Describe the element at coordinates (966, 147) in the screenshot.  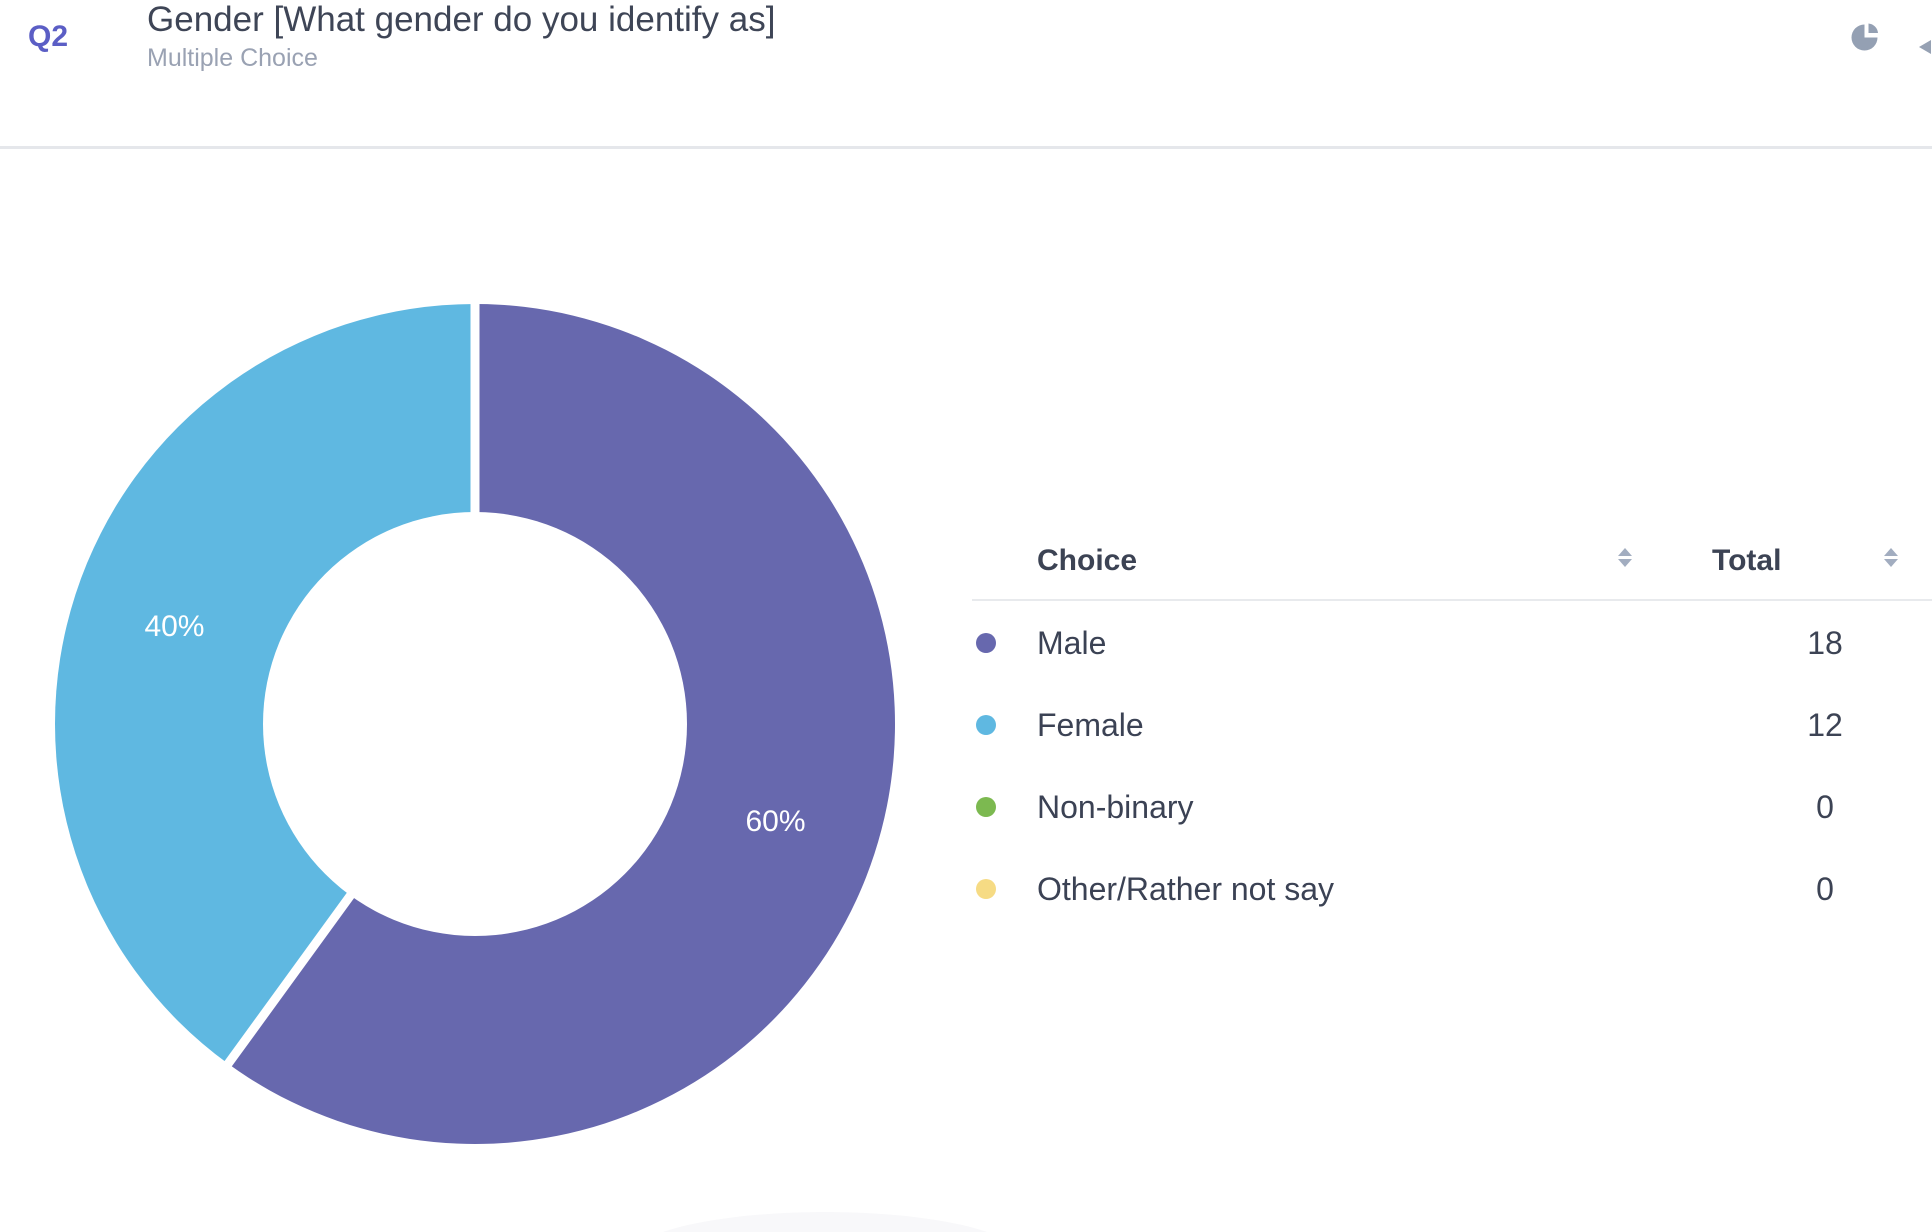
I see `header-divider` at that location.